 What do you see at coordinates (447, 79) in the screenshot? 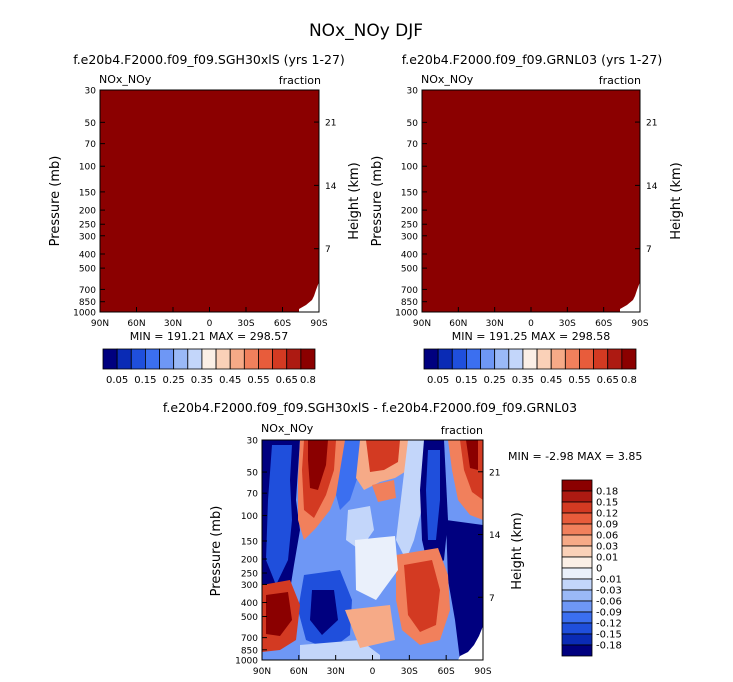
I see `panel-2-var-label: NOx_NOy` at bounding box center [447, 79].